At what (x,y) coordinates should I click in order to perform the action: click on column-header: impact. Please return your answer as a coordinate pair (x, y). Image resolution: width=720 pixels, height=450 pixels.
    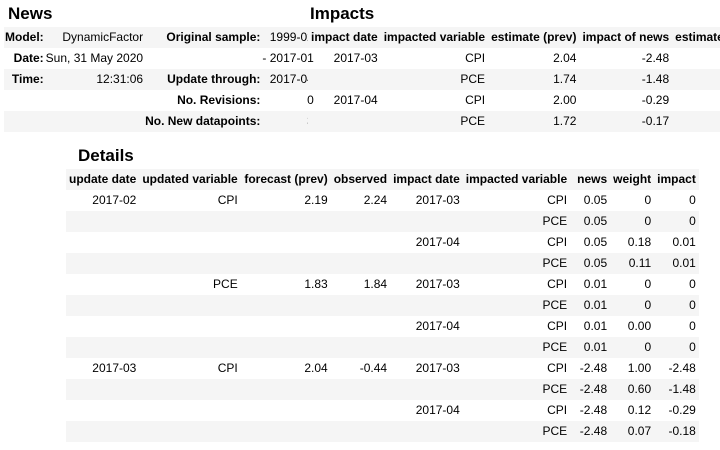
    Looking at the image, I should click on (676, 179).